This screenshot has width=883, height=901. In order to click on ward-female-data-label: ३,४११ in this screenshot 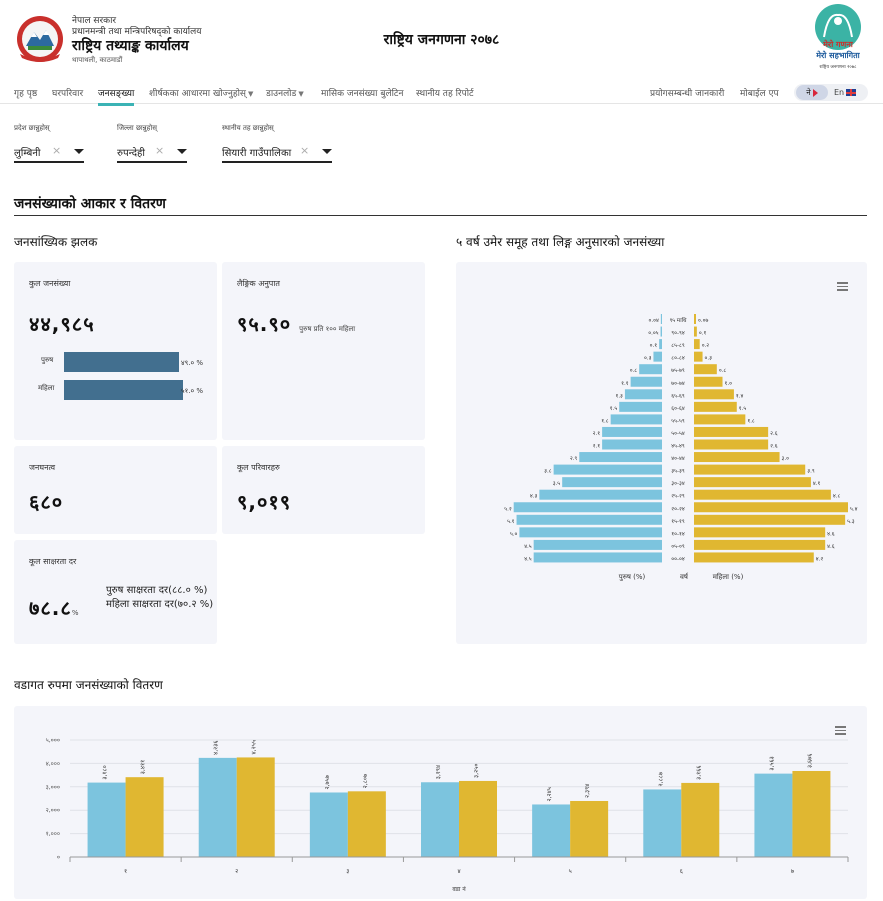, I will do `click(143, 767)`.